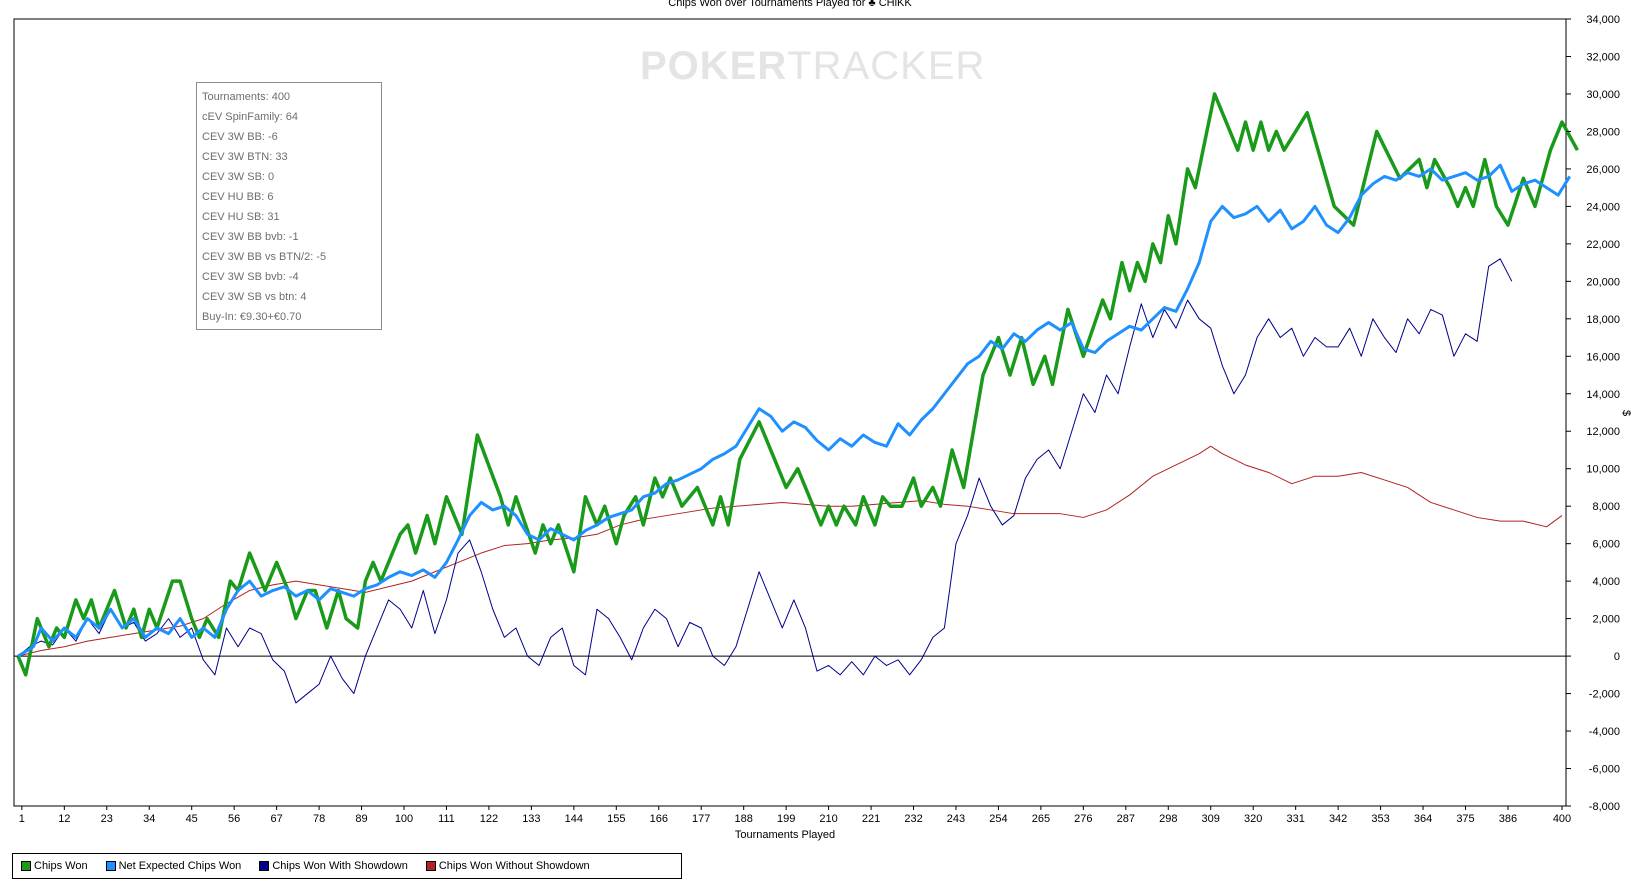  Describe the element at coordinates (238, 177) in the screenshot. I see `stats-line: CEV 3W SB: 0` at that location.